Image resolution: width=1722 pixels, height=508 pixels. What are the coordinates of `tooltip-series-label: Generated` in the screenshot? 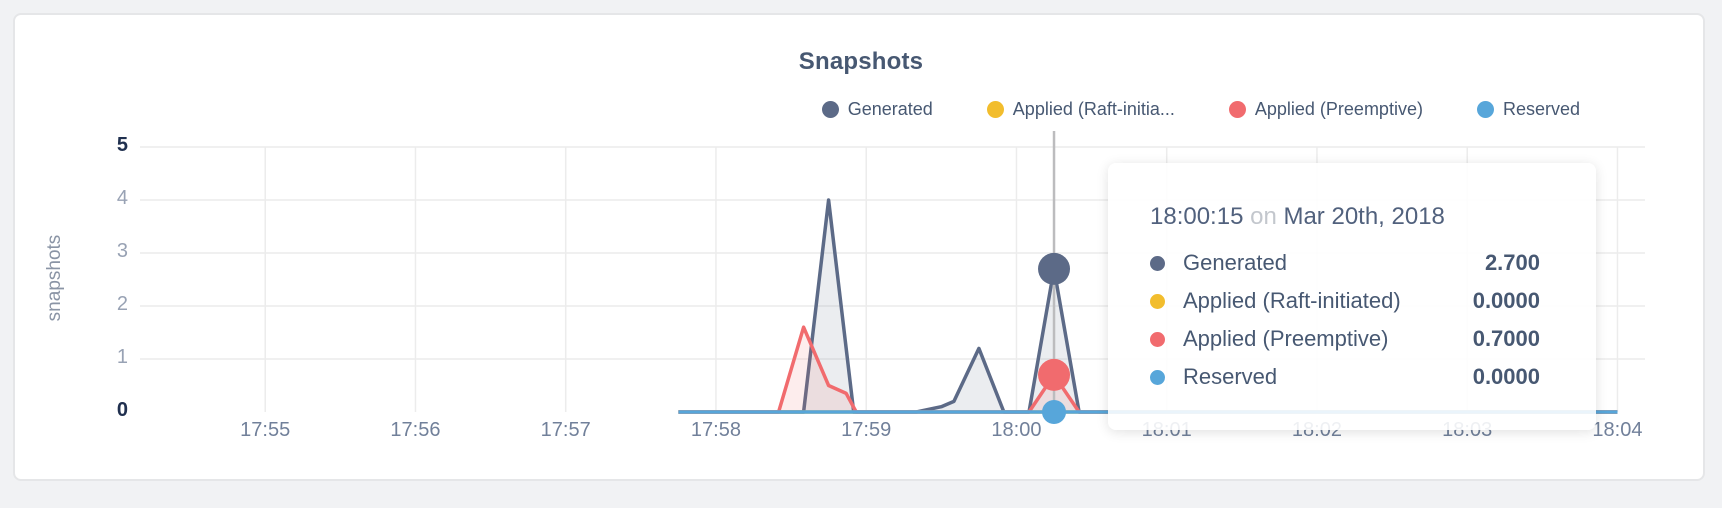 It's located at (1235, 262).